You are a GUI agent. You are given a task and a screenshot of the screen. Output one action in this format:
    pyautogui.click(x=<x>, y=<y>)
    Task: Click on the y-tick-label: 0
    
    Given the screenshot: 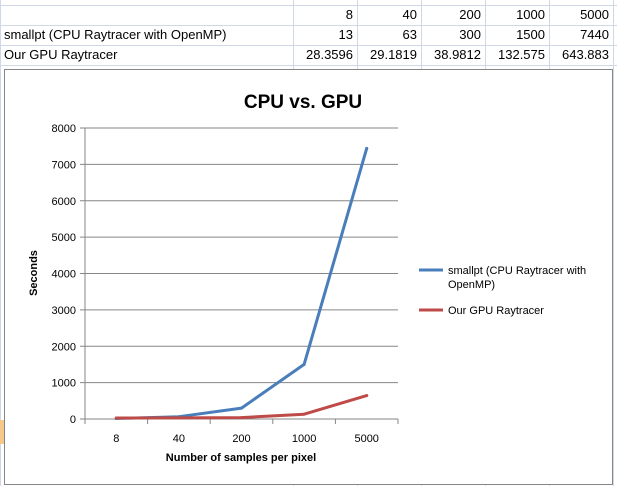 What is the action you would take?
    pyautogui.click(x=73, y=420)
    